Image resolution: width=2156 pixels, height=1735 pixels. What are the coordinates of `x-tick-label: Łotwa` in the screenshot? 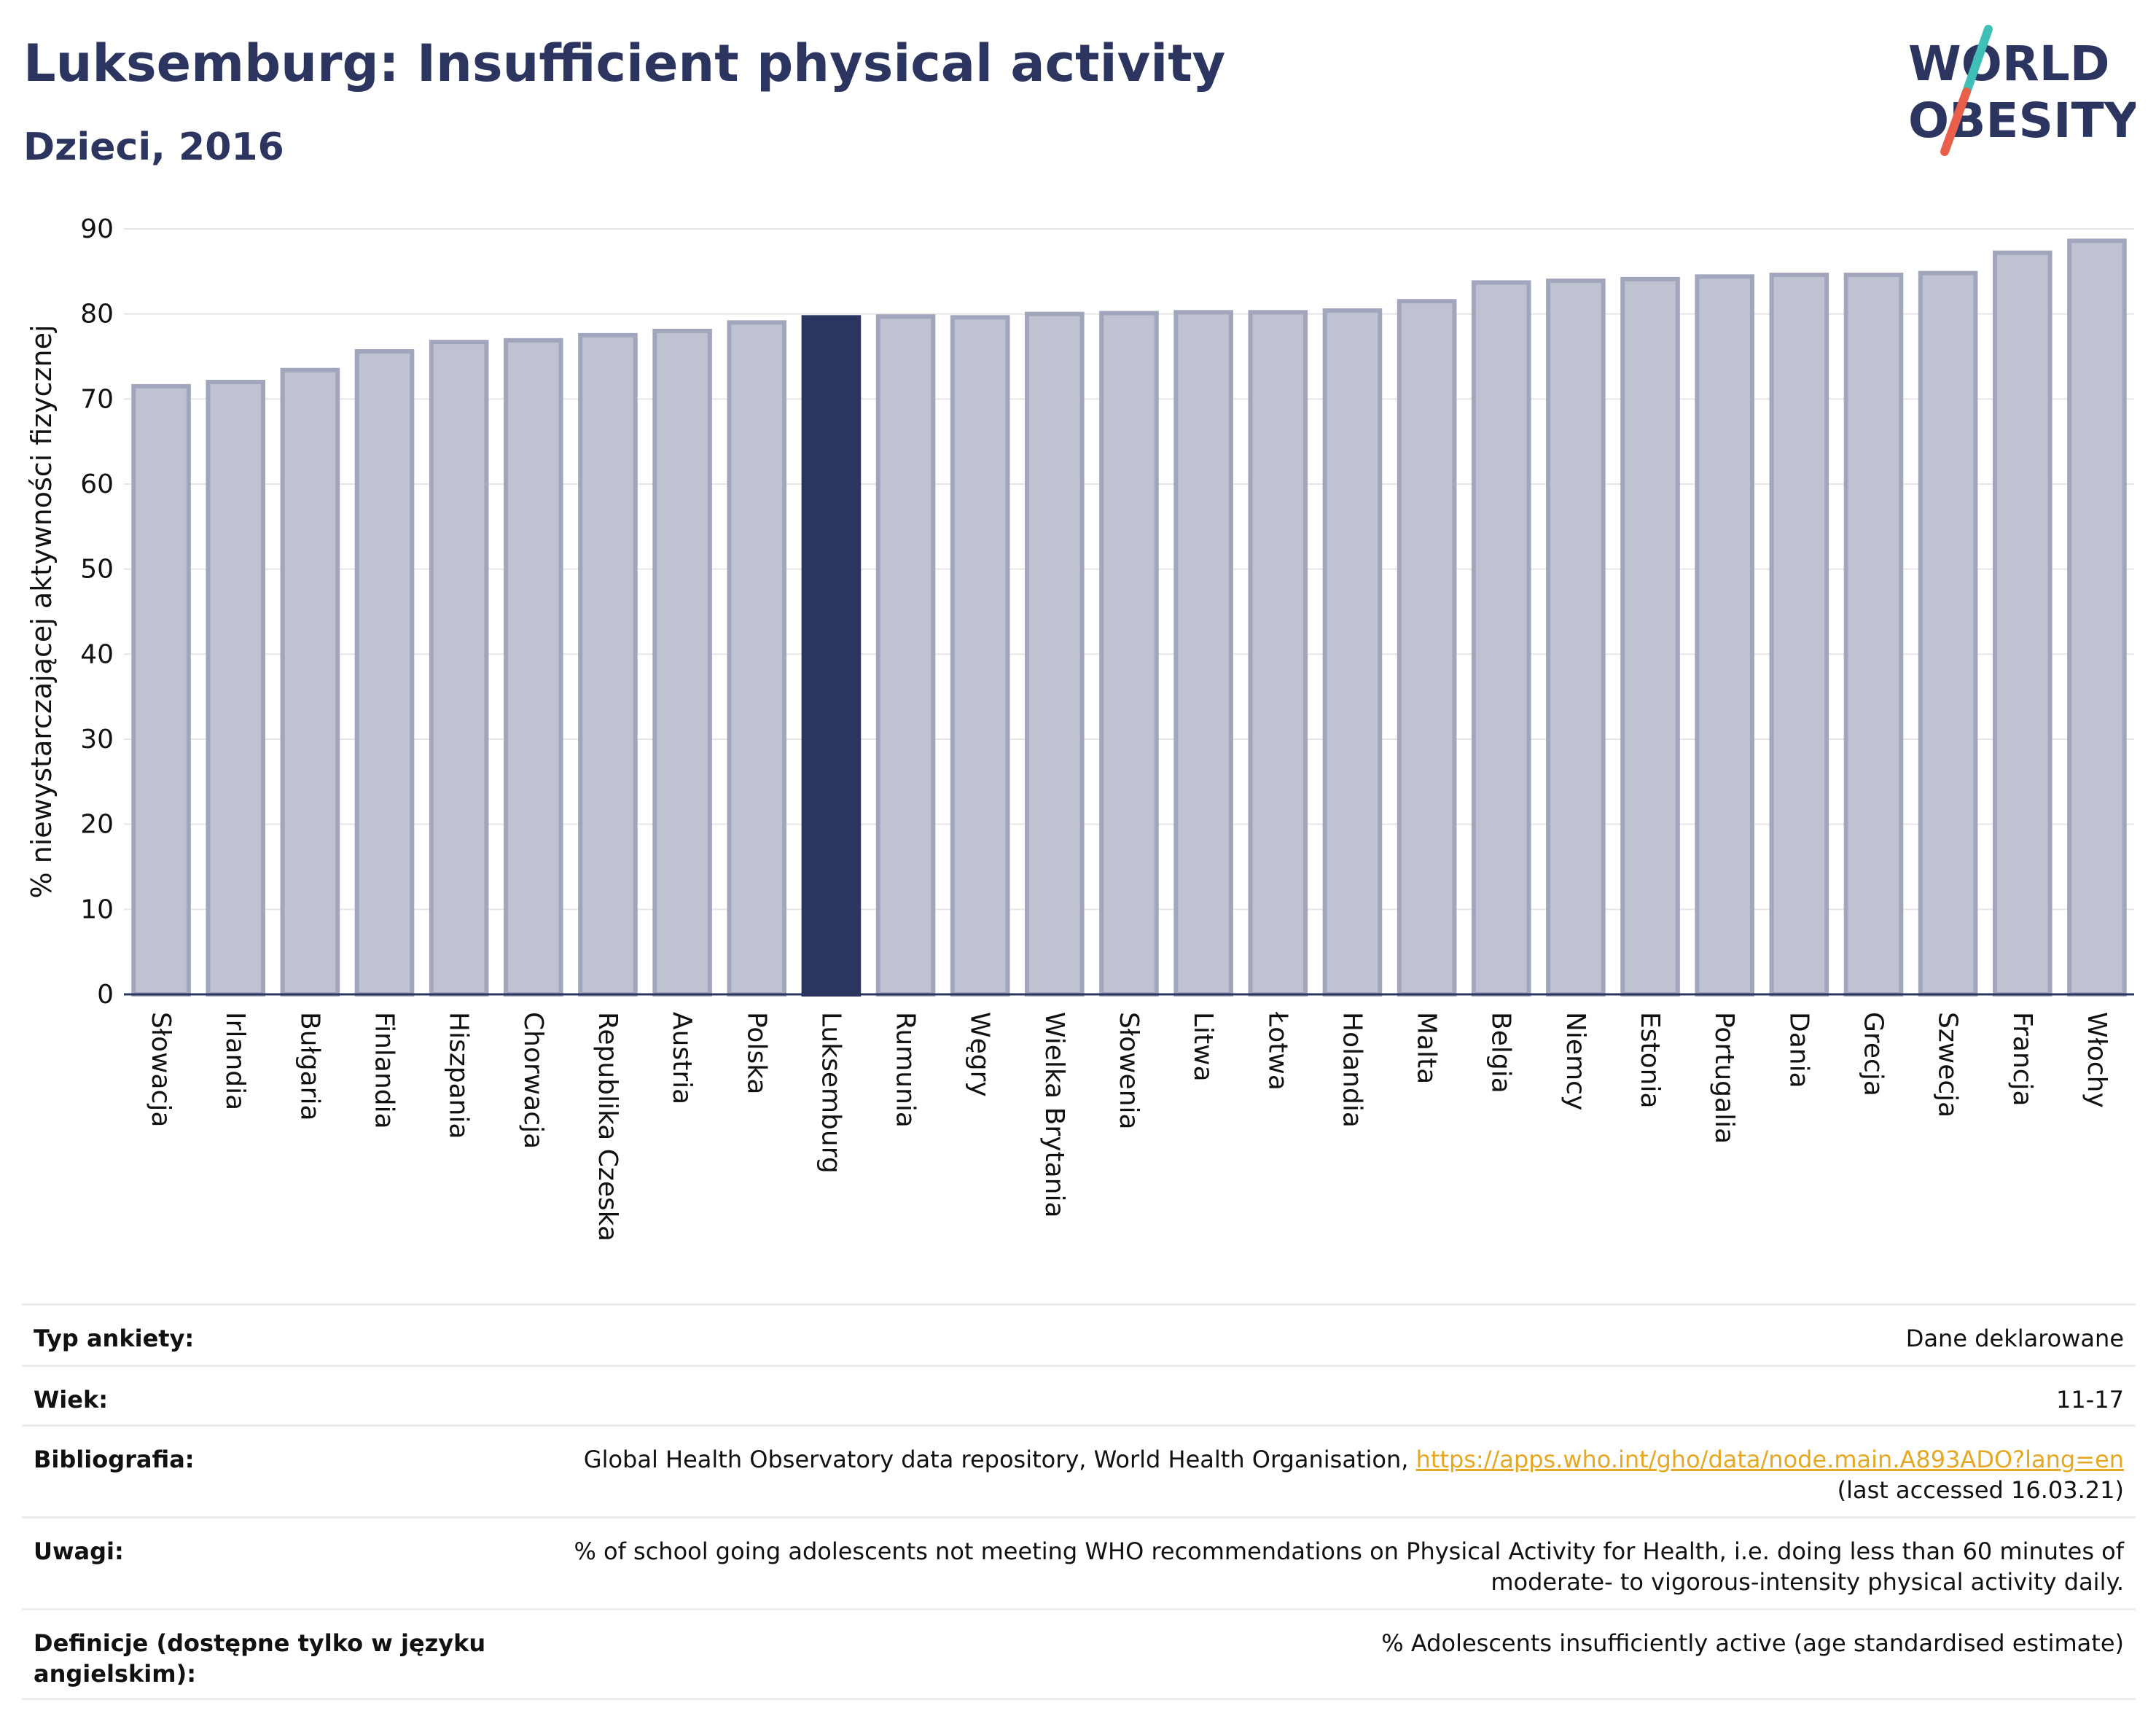 It's located at (1277, 1051).